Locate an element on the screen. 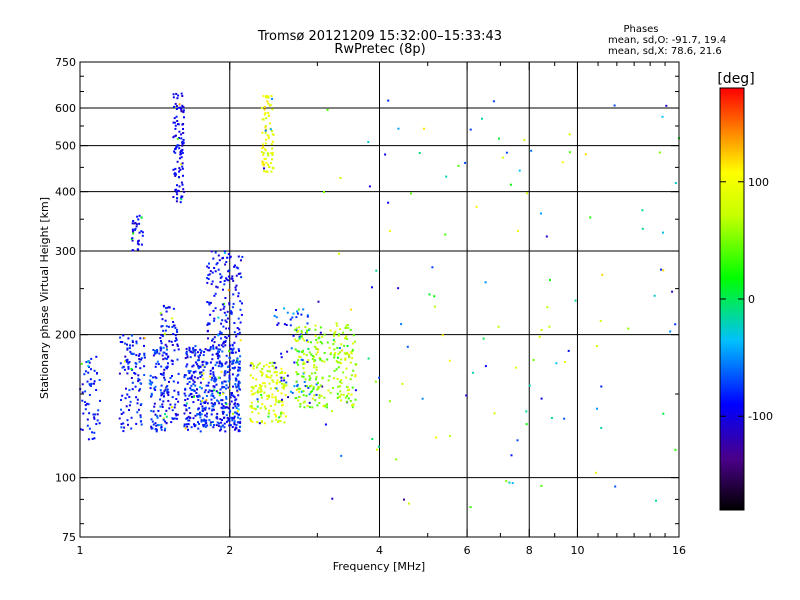 This screenshot has height=600, width=800. y-tick-label: 200 is located at coordinates (65, 335).